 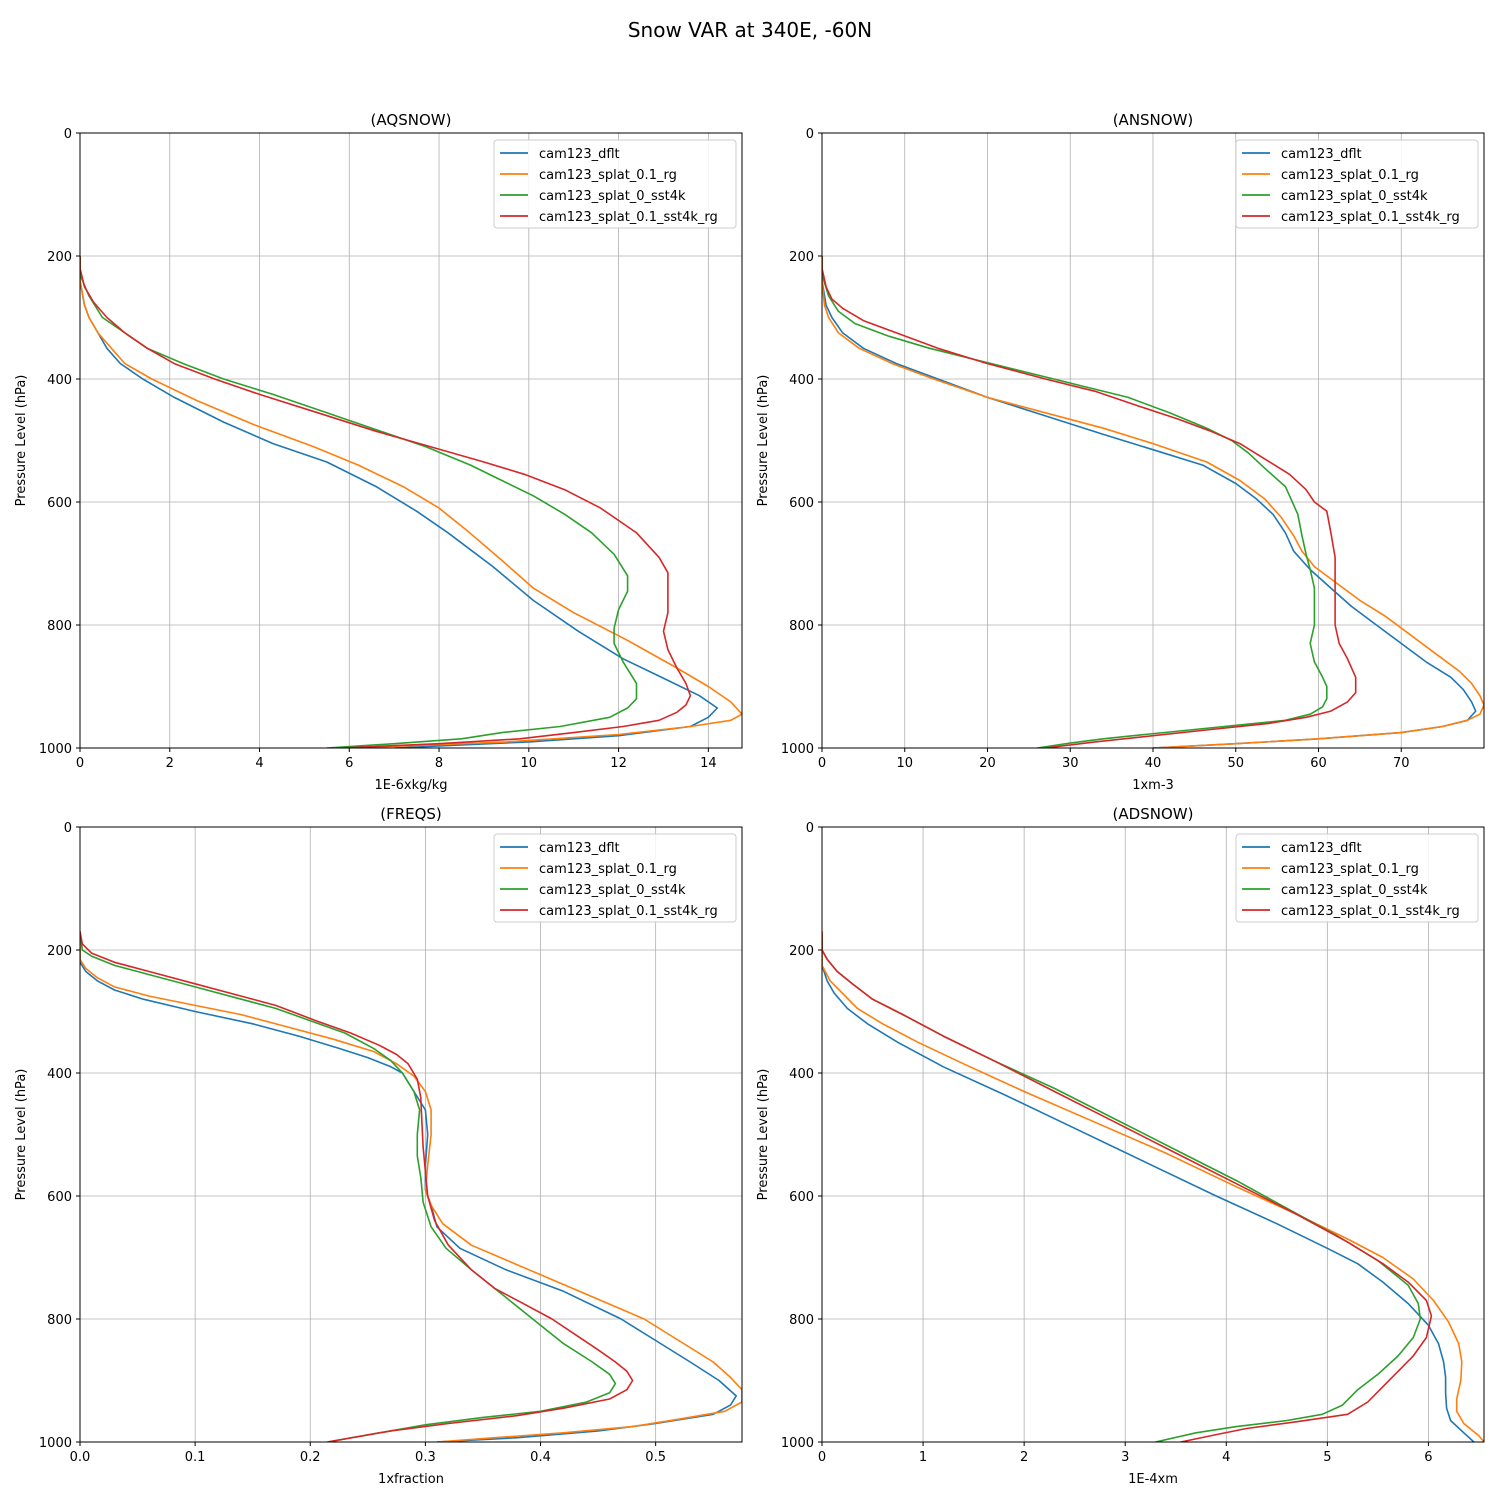 I want to click on x-axis-label: 1E-6xkg/kg, so click(x=410, y=785).